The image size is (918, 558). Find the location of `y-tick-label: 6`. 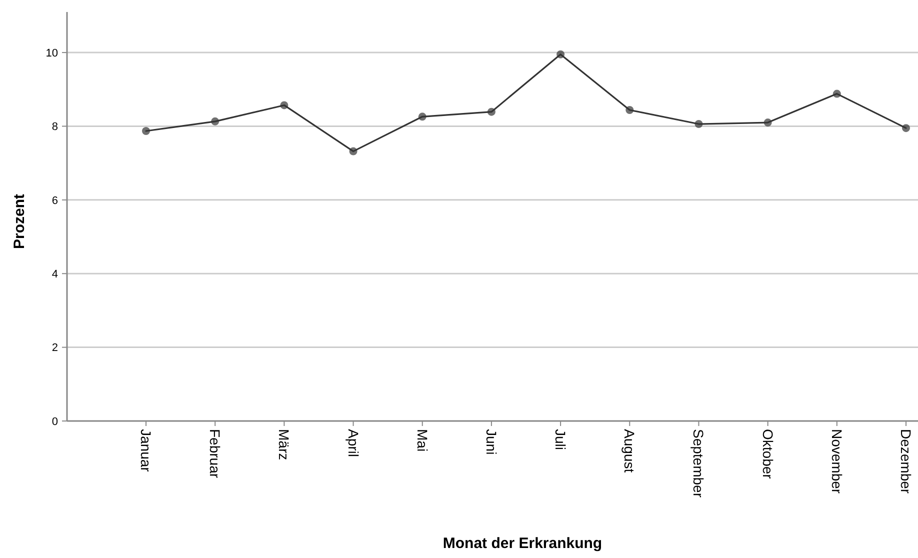

y-tick-label: 6 is located at coordinates (55, 200).